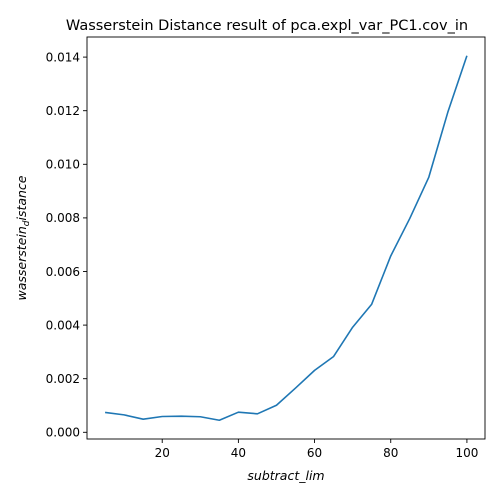 The height and width of the screenshot is (500, 500). Describe the element at coordinates (63, 272) in the screenshot. I see `y-tick-label: 0.006` at that location.